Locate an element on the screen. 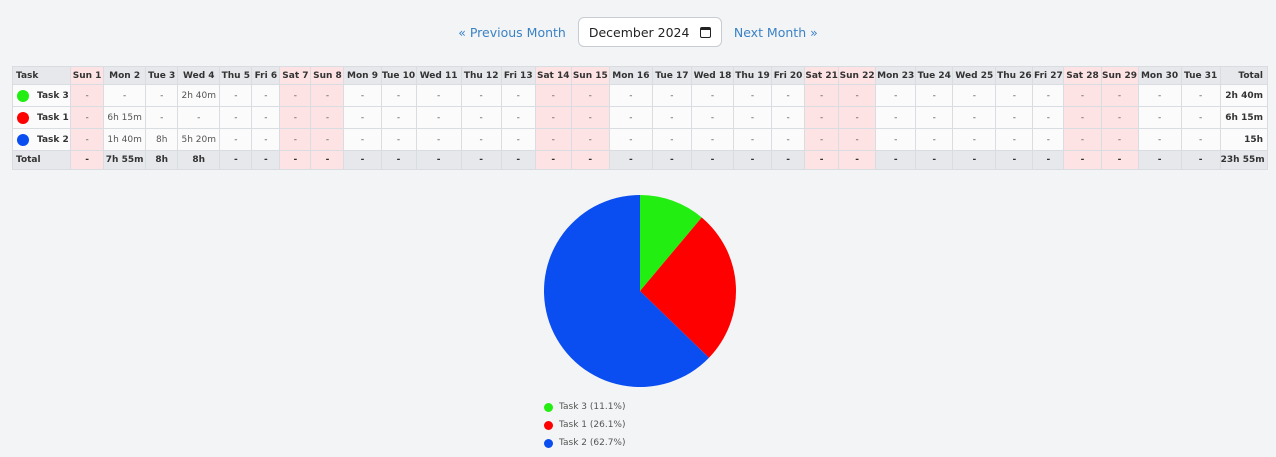 This screenshot has width=1276, height=457. task-cell: Task 1 is located at coordinates (41, 117).